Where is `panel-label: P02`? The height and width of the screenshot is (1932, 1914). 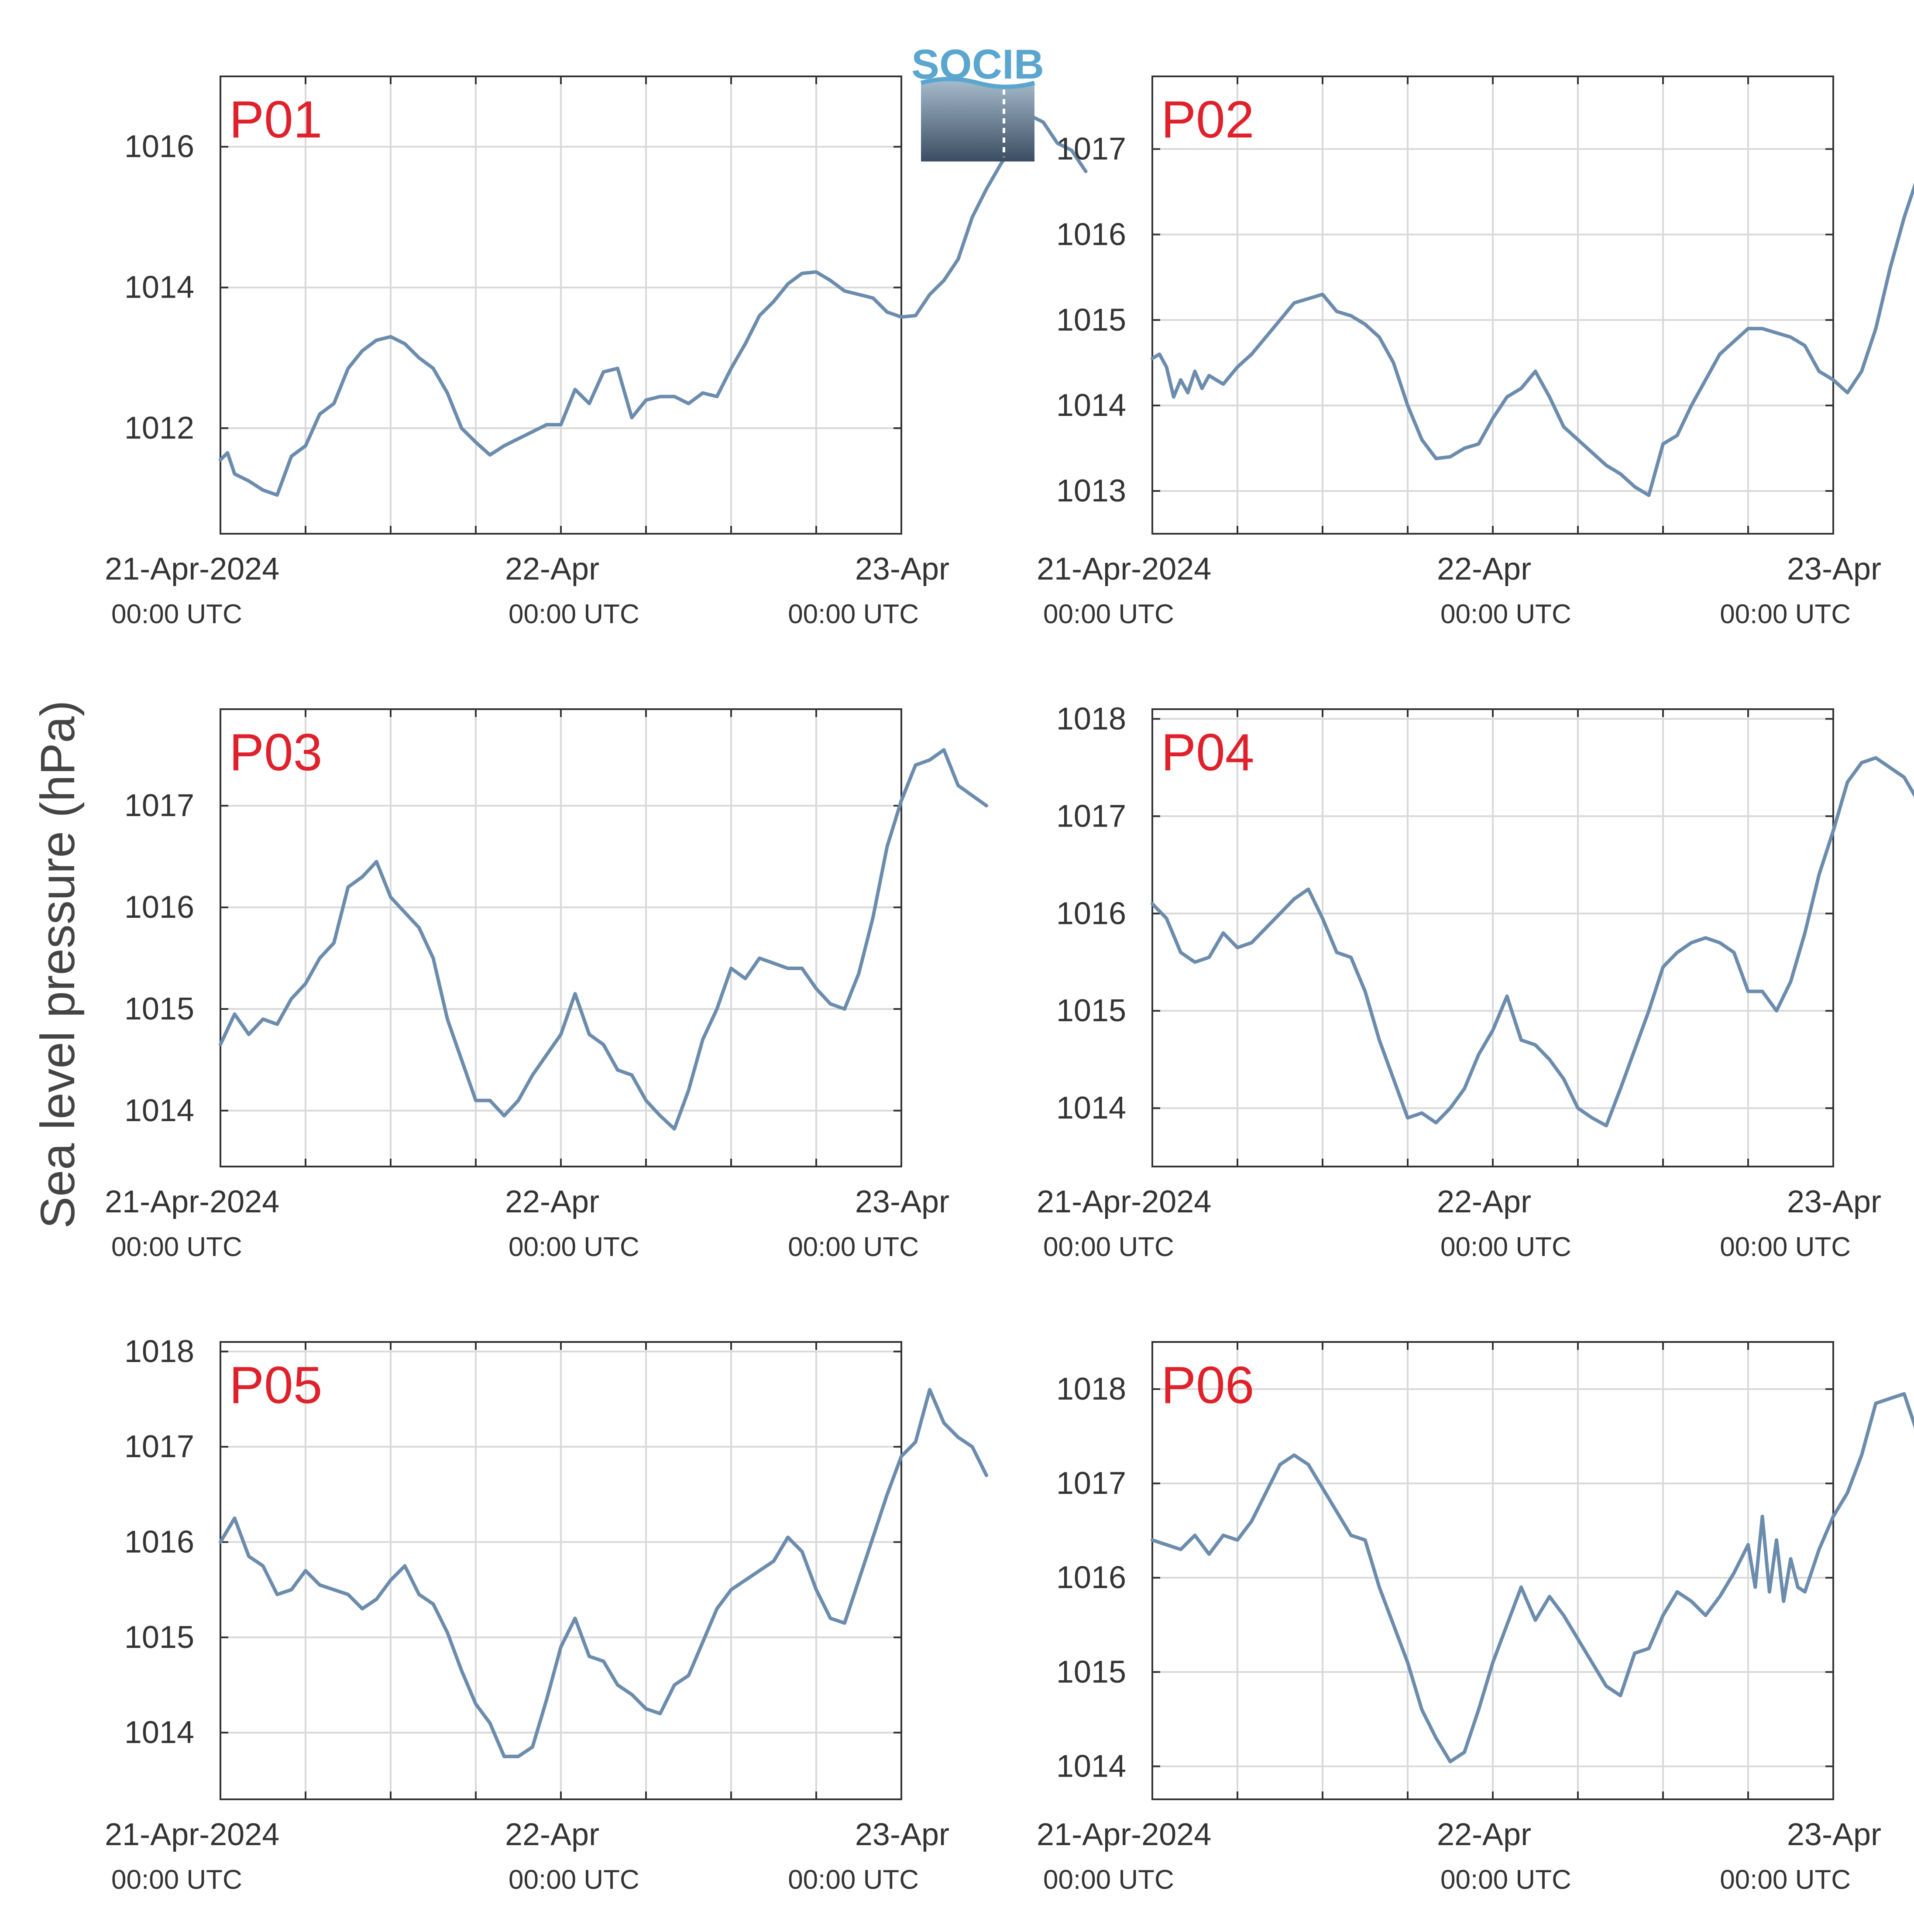 panel-label: P02 is located at coordinates (1208, 119).